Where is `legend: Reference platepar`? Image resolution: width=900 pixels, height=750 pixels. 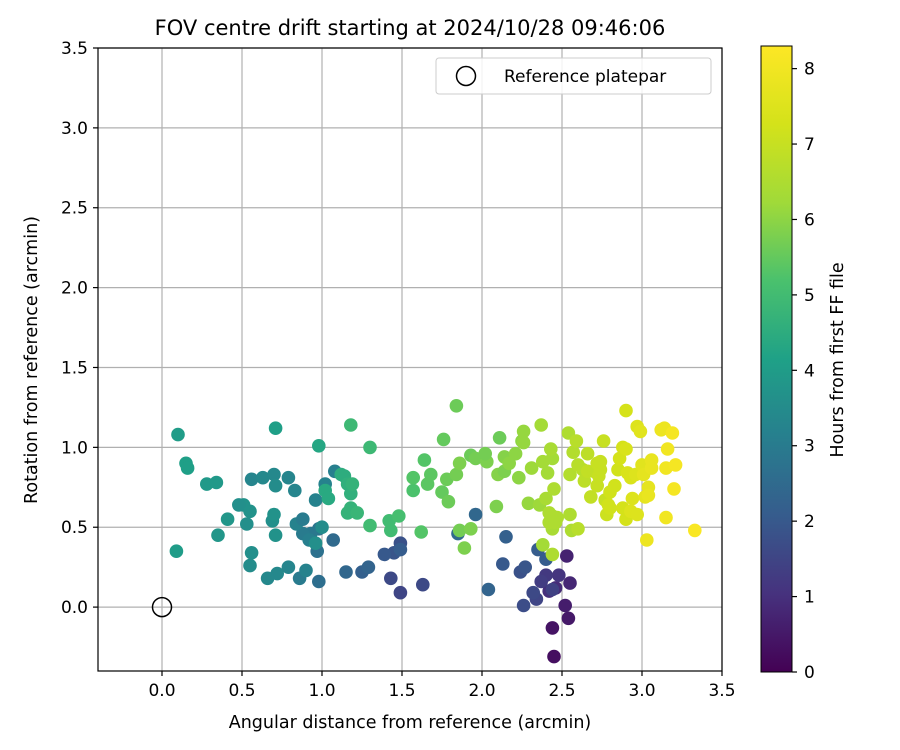 legend: Reference platepar is located at coordinates (573, 76).